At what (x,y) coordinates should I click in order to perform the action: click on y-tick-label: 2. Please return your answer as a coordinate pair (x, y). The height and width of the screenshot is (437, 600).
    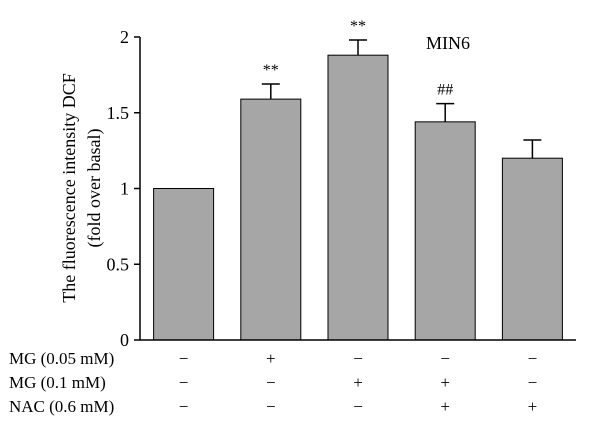
    Looking at the image, I should click on (124, 37).